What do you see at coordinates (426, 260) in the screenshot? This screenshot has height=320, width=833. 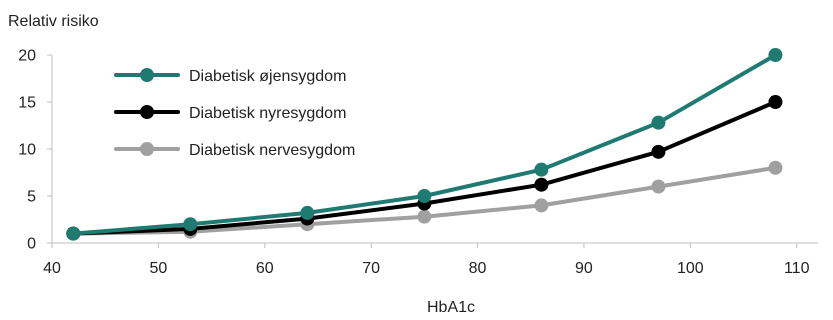 I see `x-axis-ticks: 40 50 60 70 80 90 100 110` at bounding box center [426, 260].